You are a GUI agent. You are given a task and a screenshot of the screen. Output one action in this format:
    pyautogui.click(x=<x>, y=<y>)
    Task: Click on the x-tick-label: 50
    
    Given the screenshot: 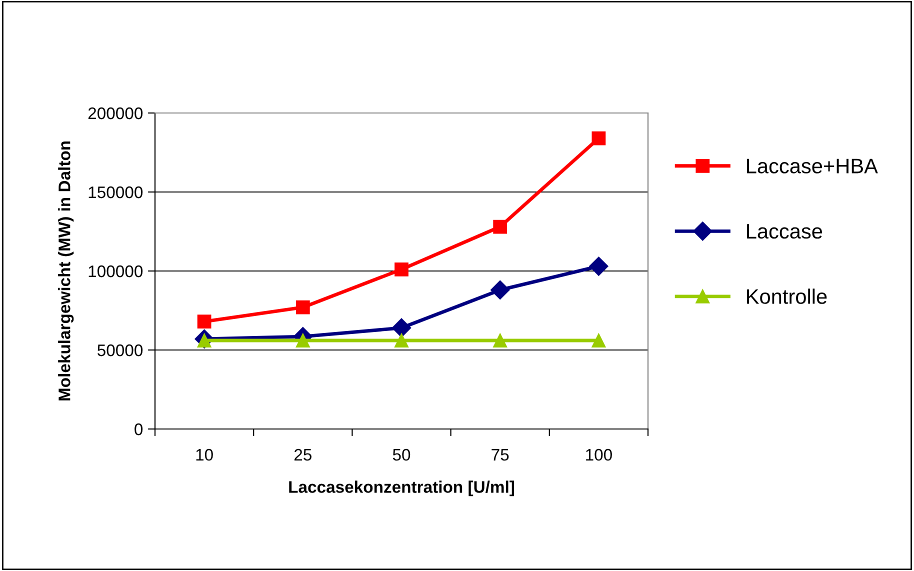 What is the action you would take?
    pyautogui.click(x=401, y=454)
    